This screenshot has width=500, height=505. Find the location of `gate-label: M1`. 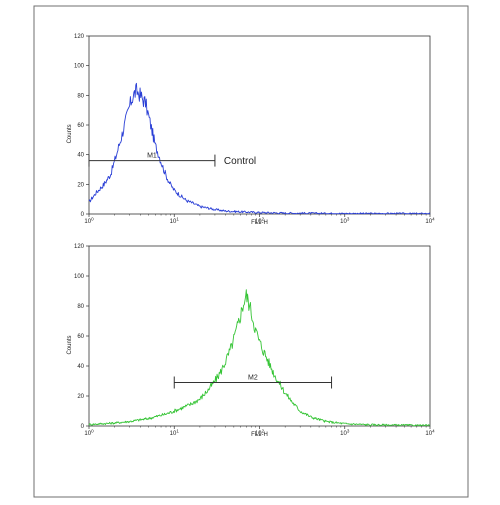

gate-label: M1 is located at coordinates (152, 156).